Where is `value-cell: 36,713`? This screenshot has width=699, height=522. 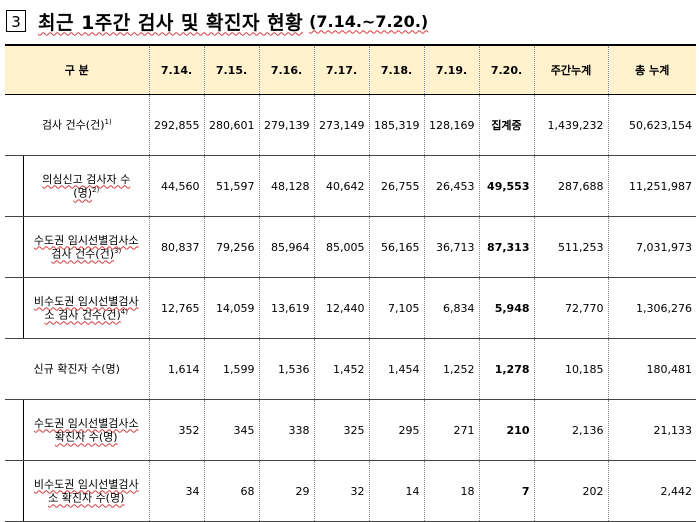
value-cell: 36,713 is located at coordinates (451, 247).